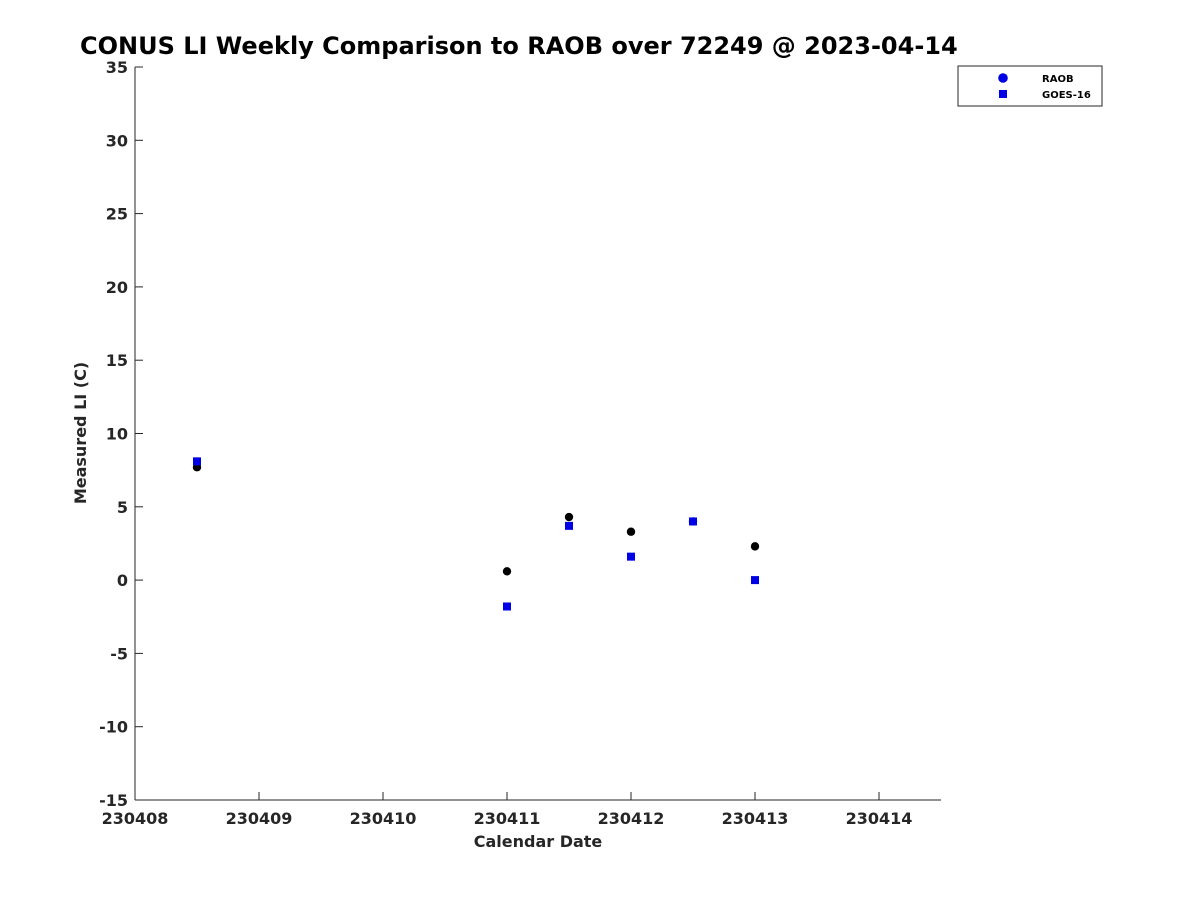  I want to click on legend: RAOB GOES-16, so click(1030, 86).